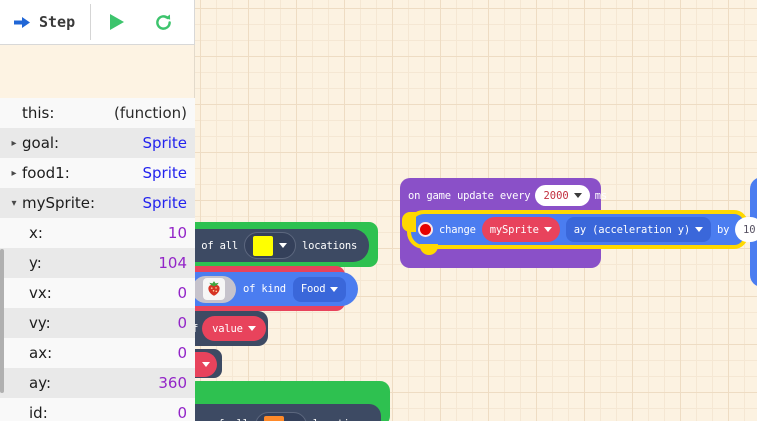 The image size is (757, 421). I want to click on locations-prefix-label: y of all, so click(213, 245).